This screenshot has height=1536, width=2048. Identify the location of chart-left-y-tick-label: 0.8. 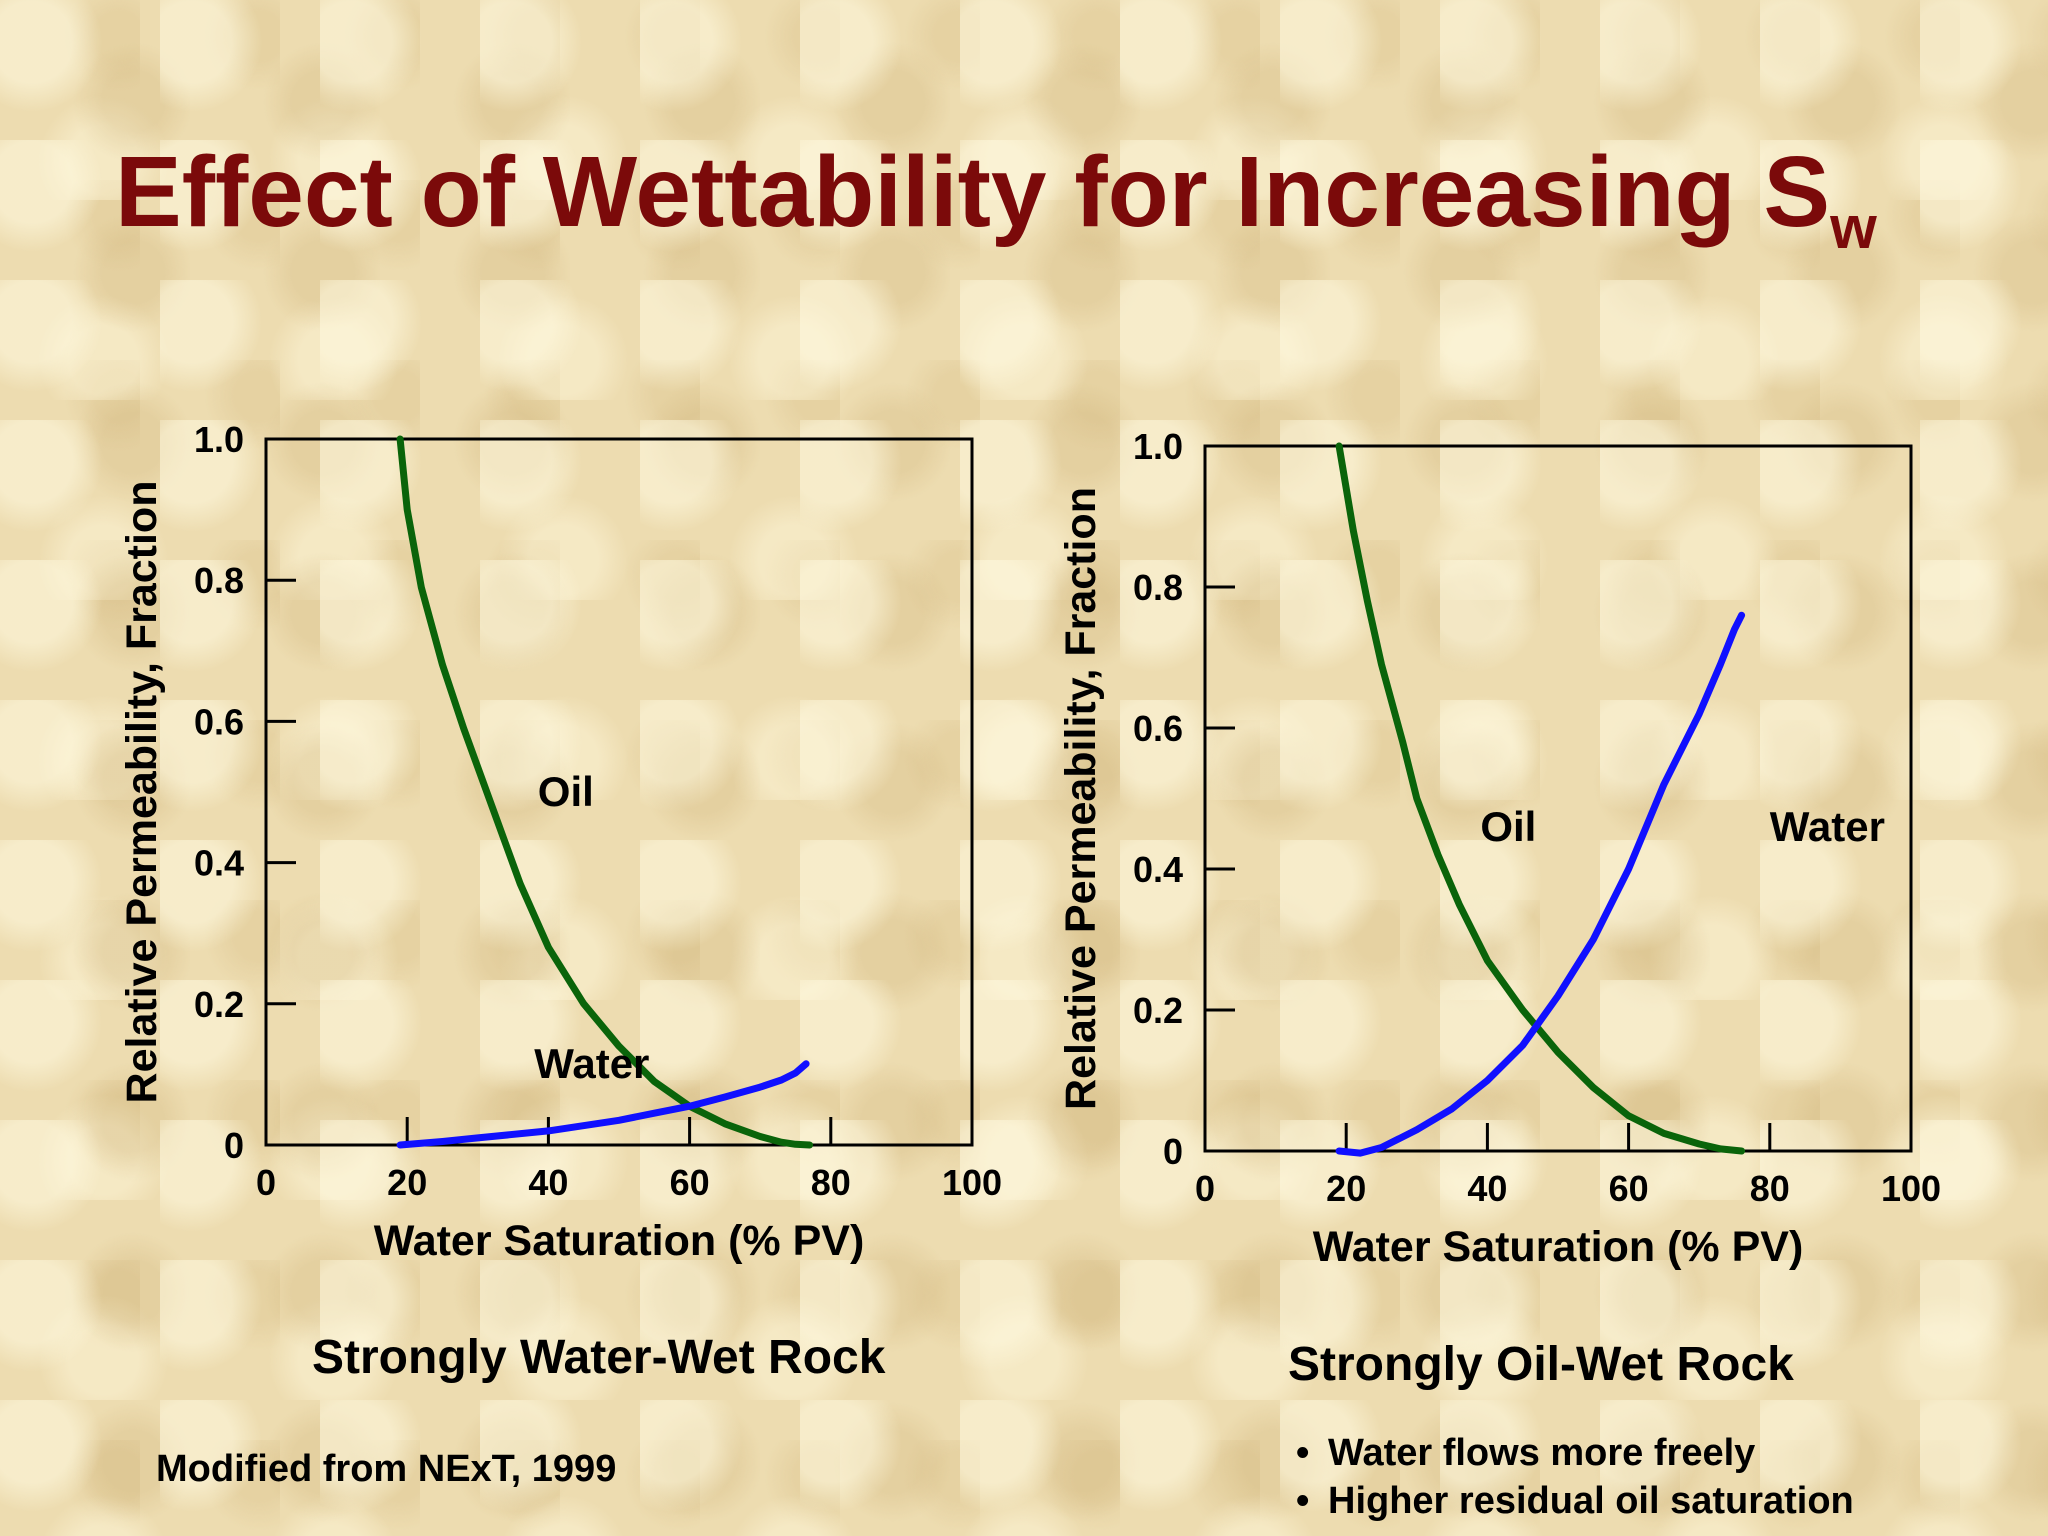
(219, 580).